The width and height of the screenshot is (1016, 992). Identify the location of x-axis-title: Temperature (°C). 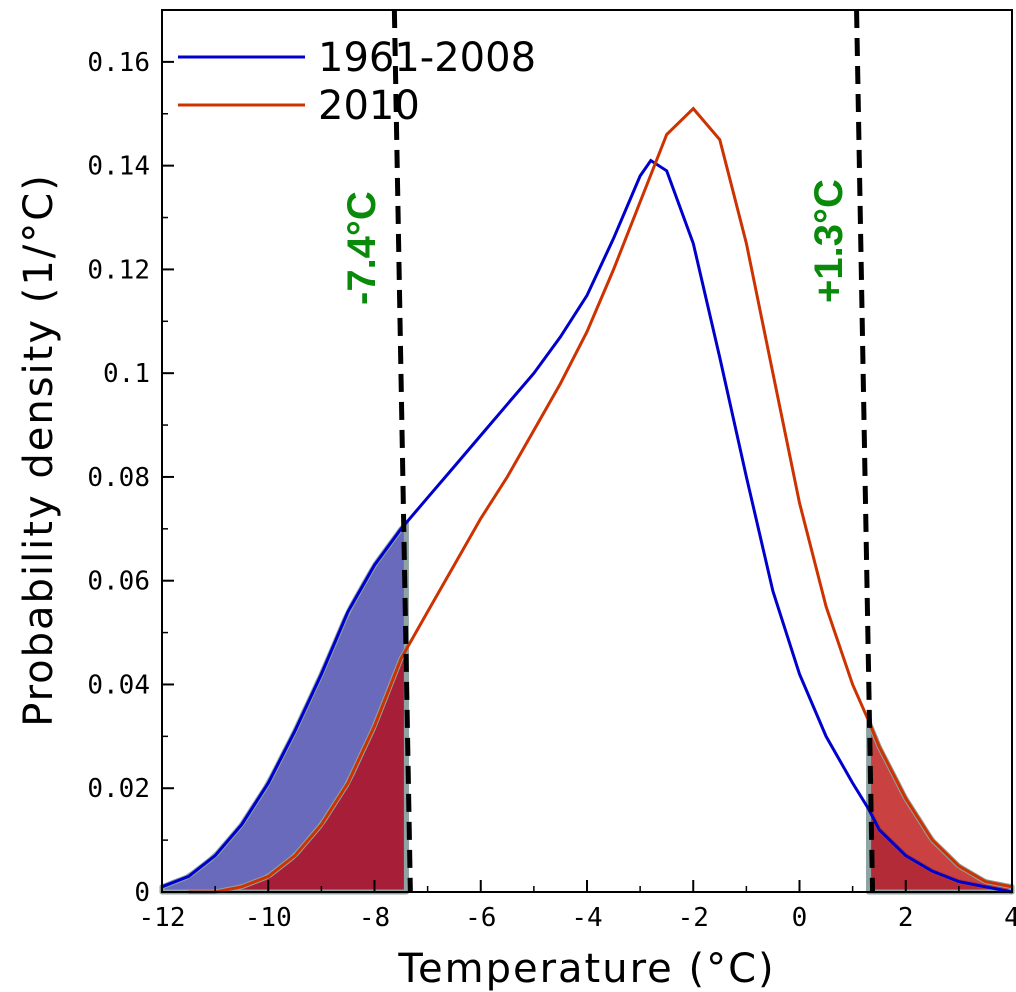
(586, 969).